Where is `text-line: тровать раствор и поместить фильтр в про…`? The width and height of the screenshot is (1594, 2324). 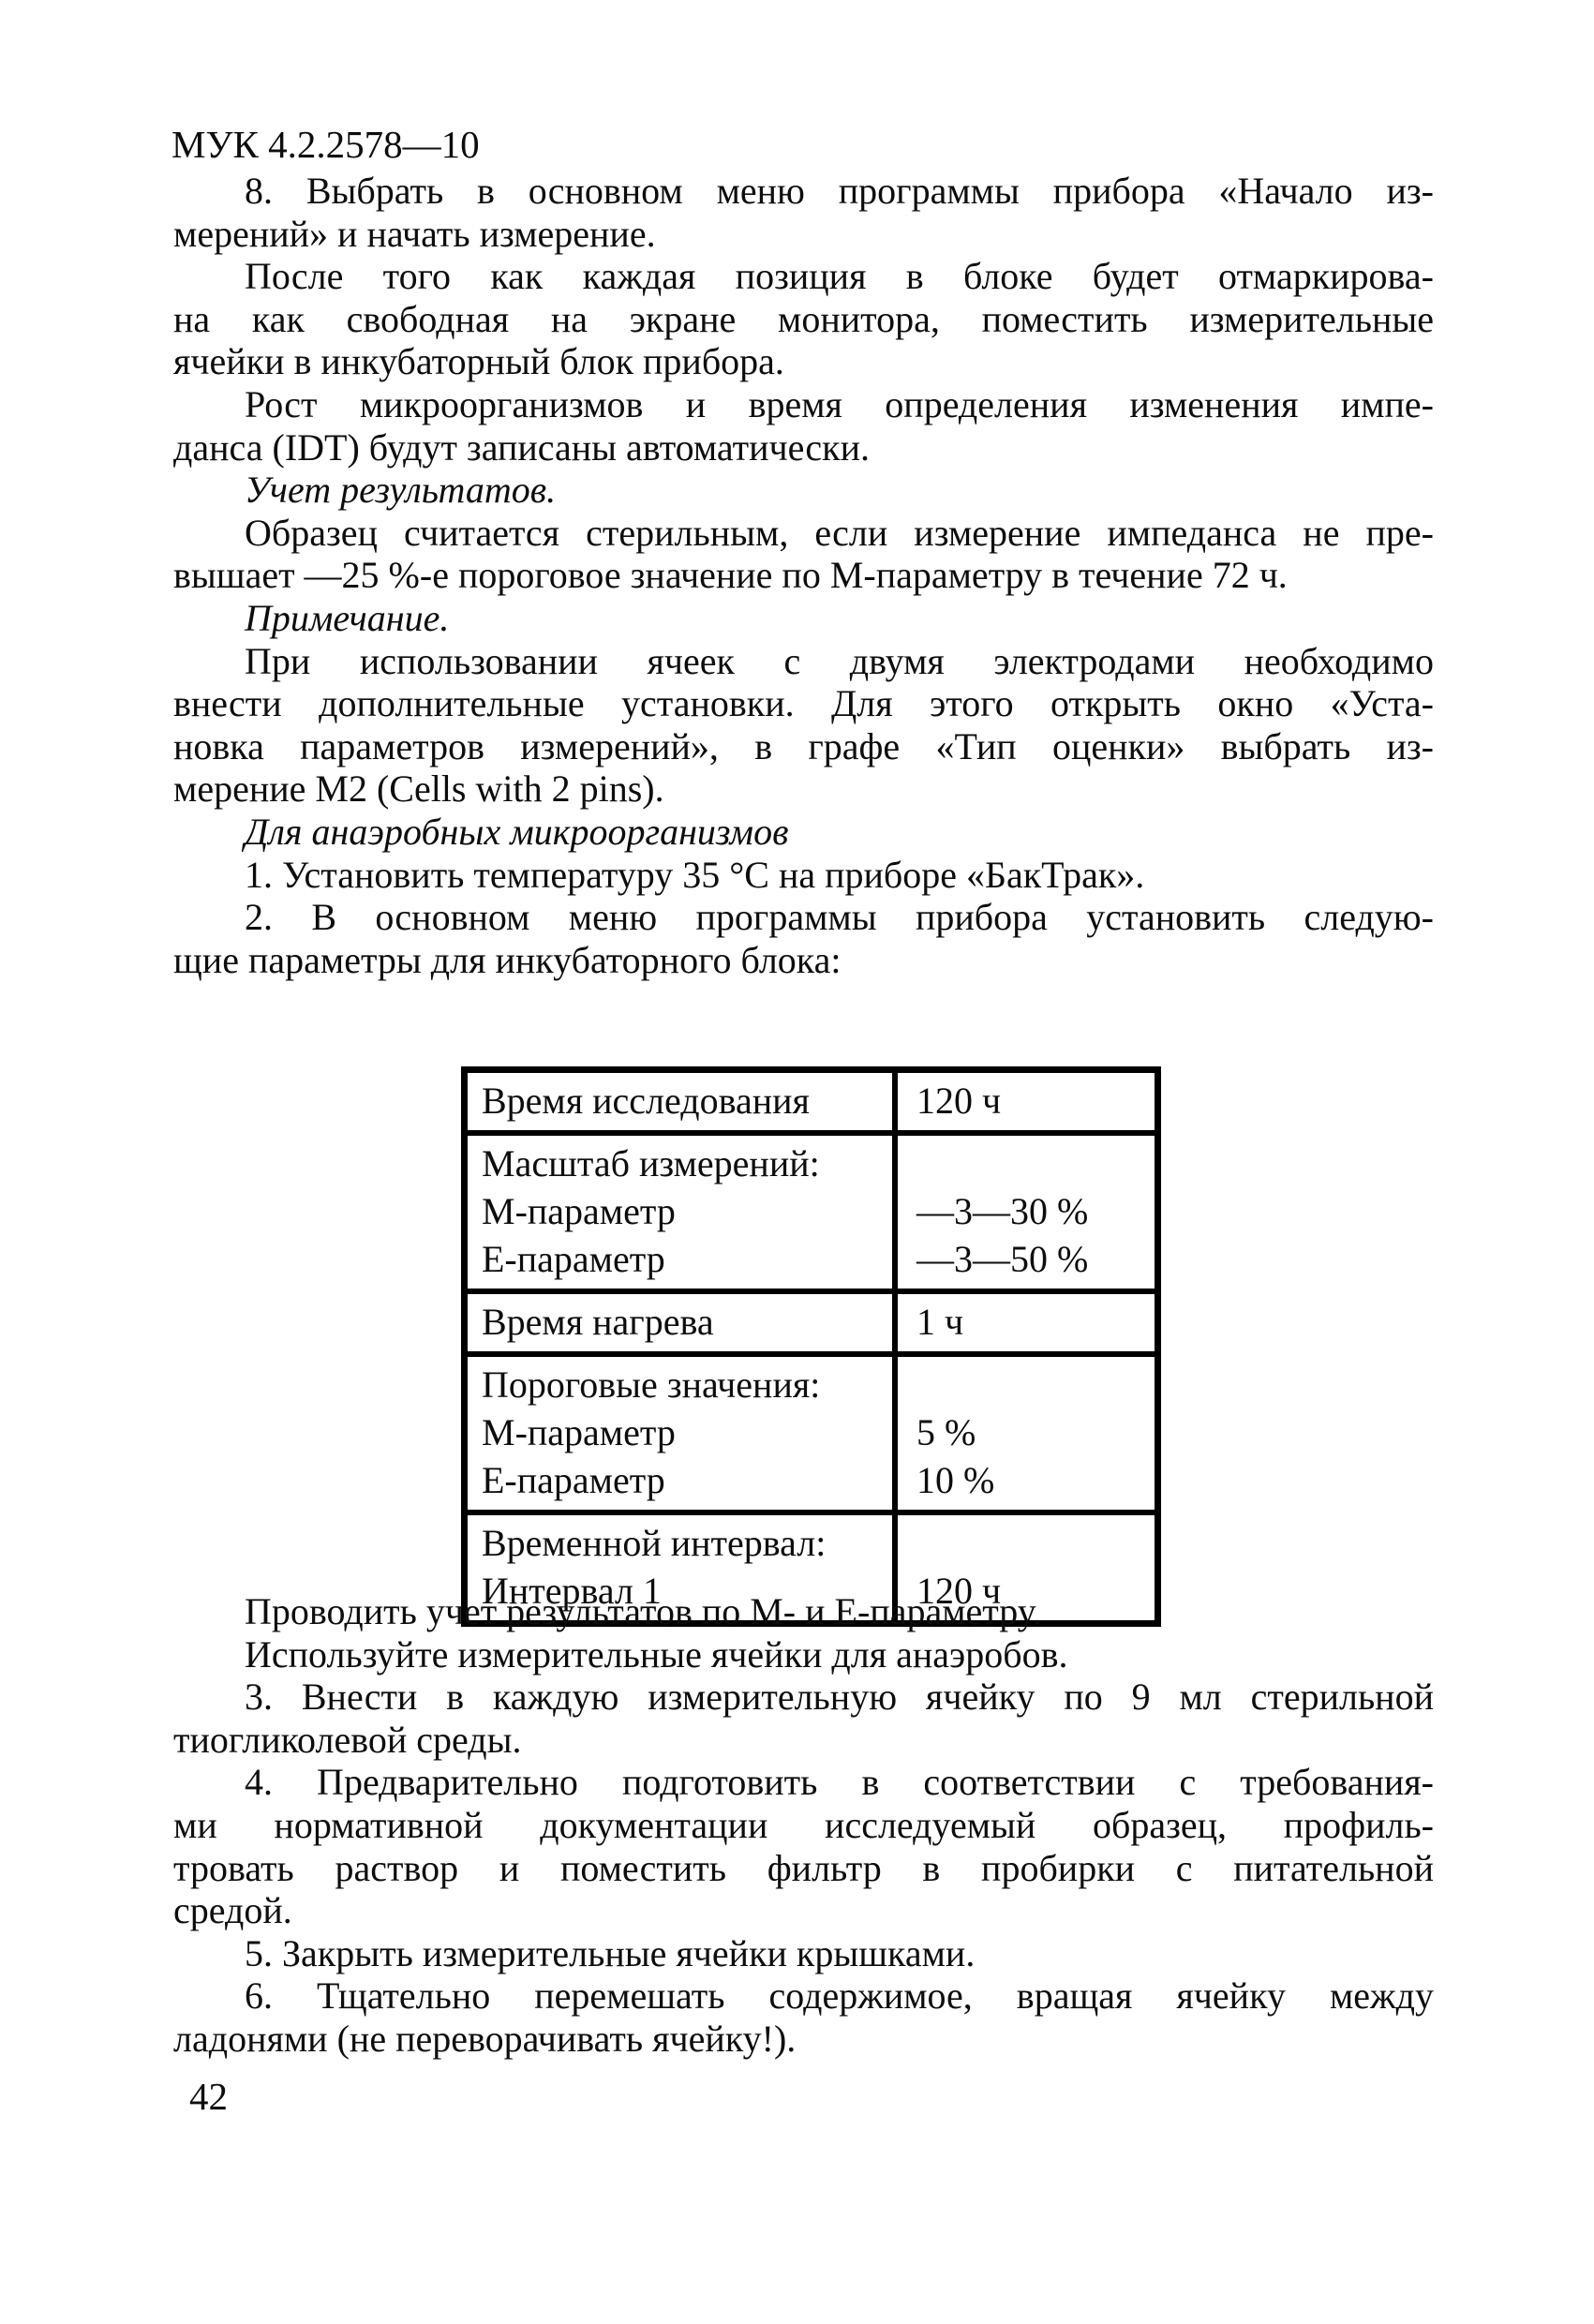
text-line: тровать раствор и поместить фильтр в про… is located at coordinates (803, 1867).